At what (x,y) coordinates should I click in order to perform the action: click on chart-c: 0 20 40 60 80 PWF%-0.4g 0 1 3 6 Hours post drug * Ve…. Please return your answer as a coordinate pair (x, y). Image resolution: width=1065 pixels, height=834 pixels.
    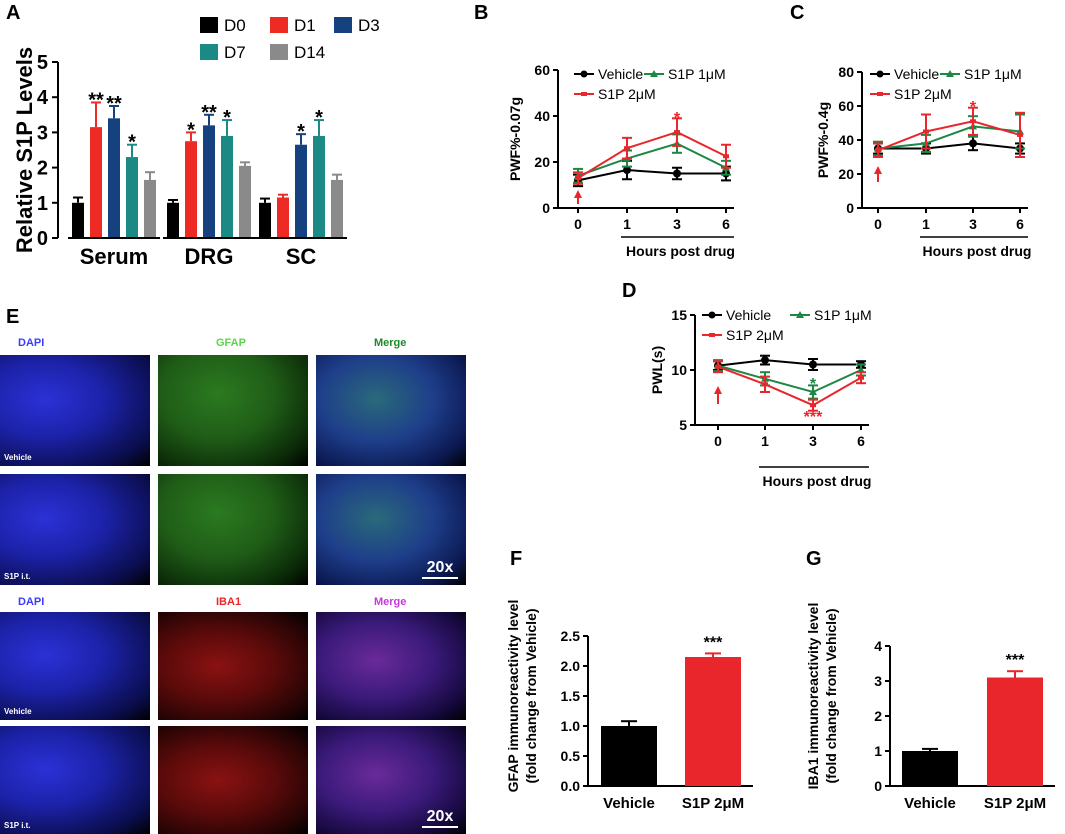
    Looking at the image, I should click on (923, 161).